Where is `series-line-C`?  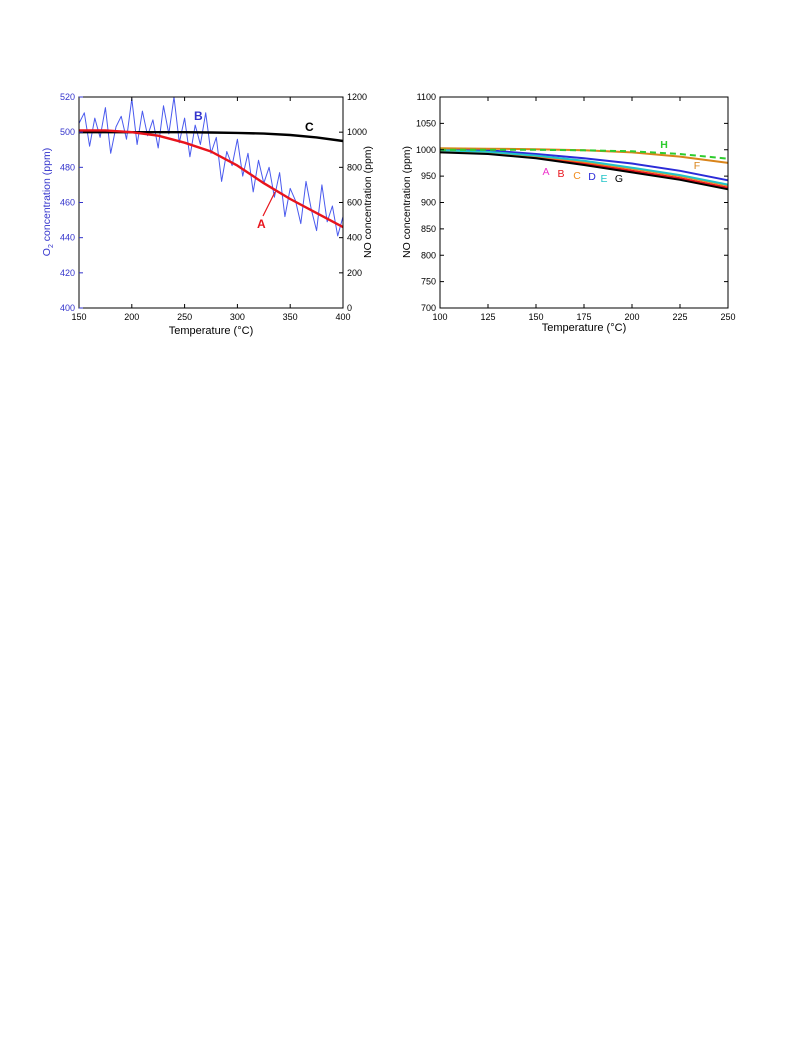 series-line-C is located at coordinates (211, 136).